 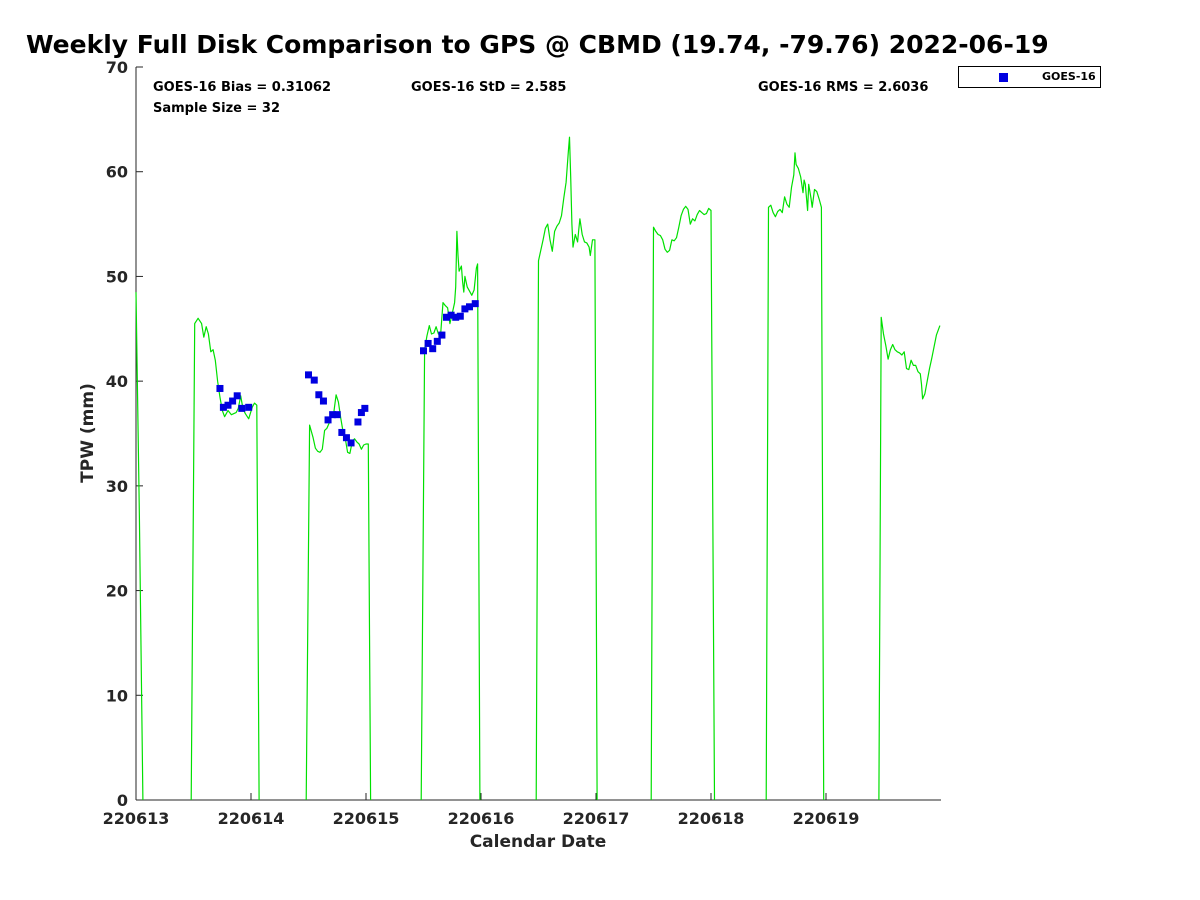 I want to click on rms-stat: GOES-16 RMS = 2.6036, so click(x=843, y=87).